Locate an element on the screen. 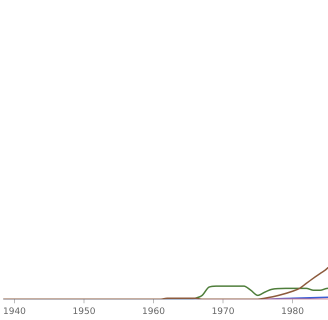 This screenshot has height=320, width=328. x-tick-label: 1980 is located at coordinates (292, 311).